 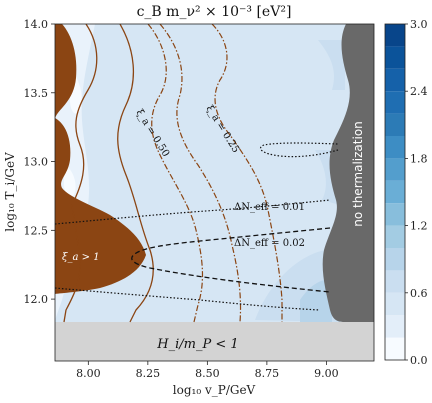 I want to click on colorbar-tick-label: 2.4, so click(x=419, y=91).